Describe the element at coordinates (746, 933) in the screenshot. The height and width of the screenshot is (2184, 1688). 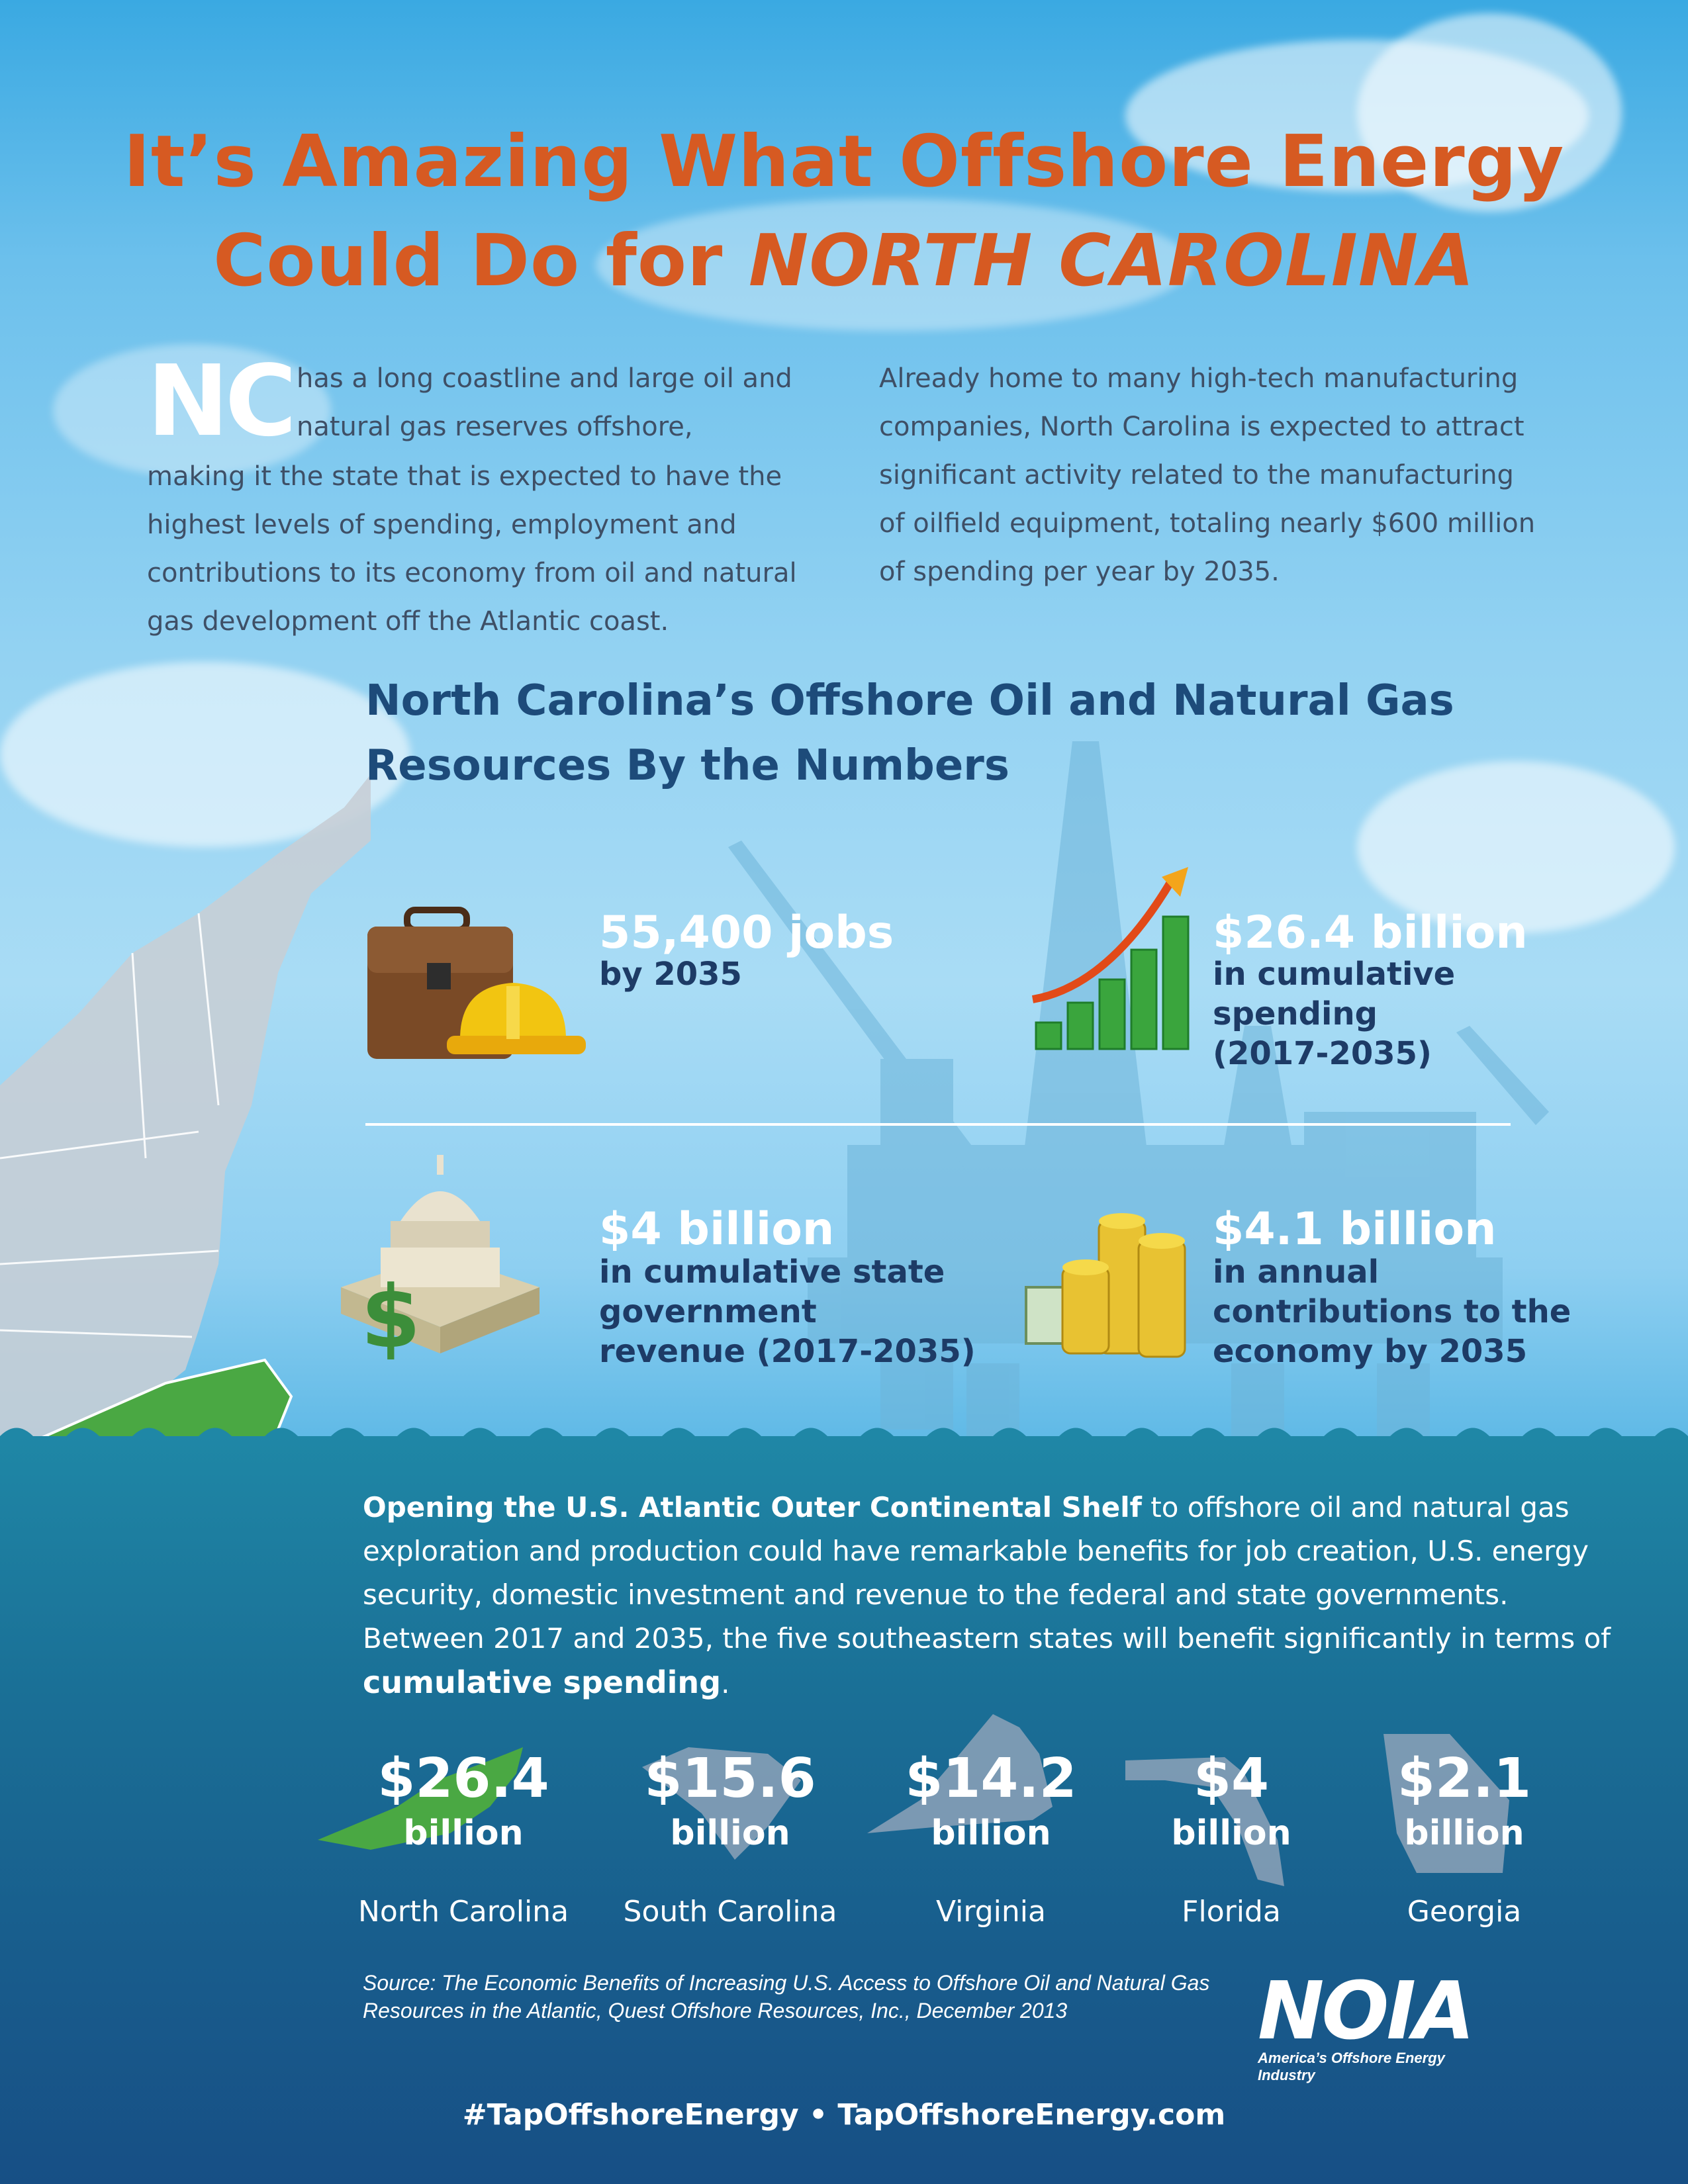
I see `jobs-value: 55,400 jobs` at that location.